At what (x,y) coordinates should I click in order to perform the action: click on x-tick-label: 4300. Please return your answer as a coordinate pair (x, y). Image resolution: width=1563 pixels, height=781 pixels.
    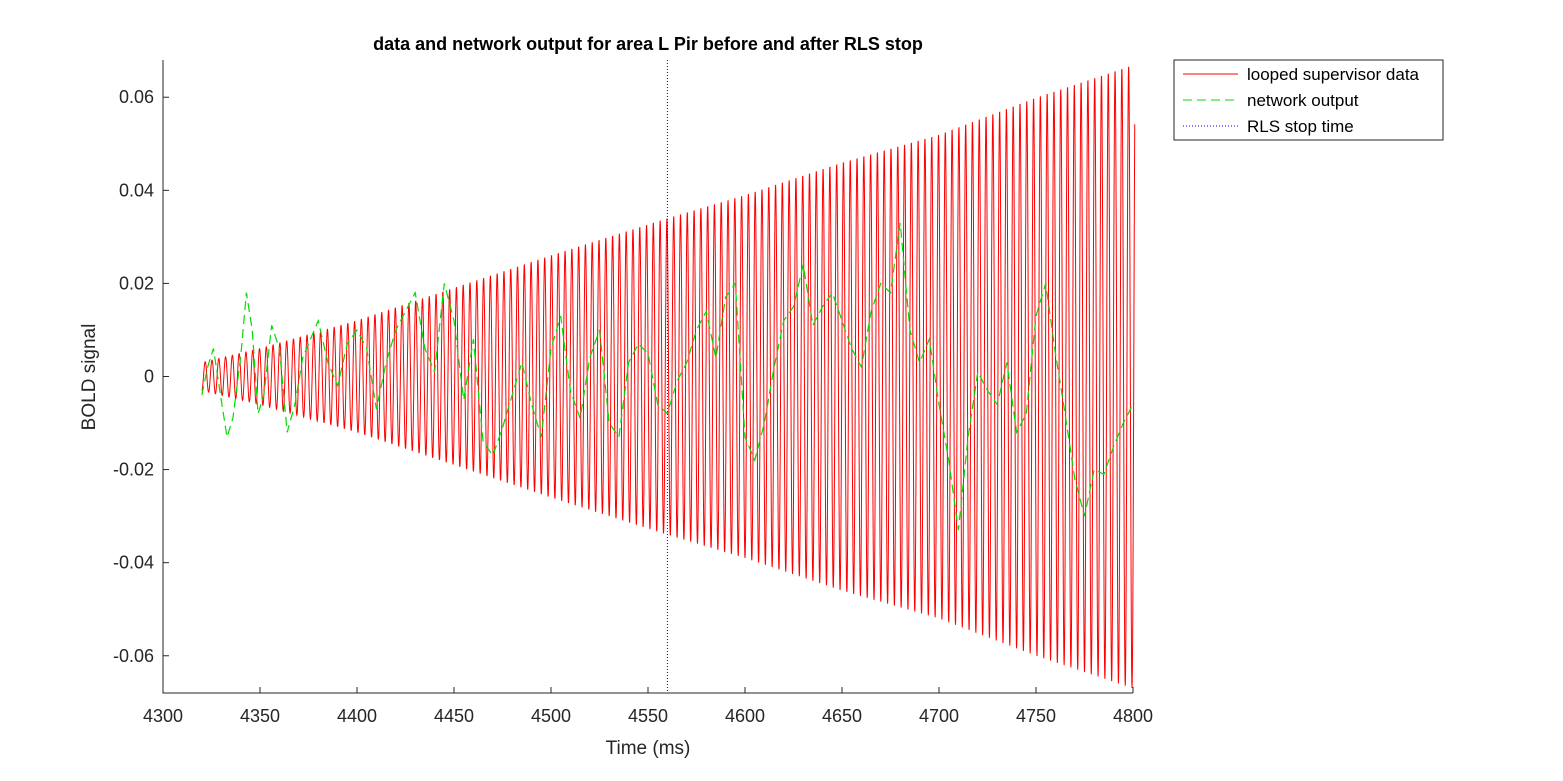
    Looking at the image, I should click on (163, 716).